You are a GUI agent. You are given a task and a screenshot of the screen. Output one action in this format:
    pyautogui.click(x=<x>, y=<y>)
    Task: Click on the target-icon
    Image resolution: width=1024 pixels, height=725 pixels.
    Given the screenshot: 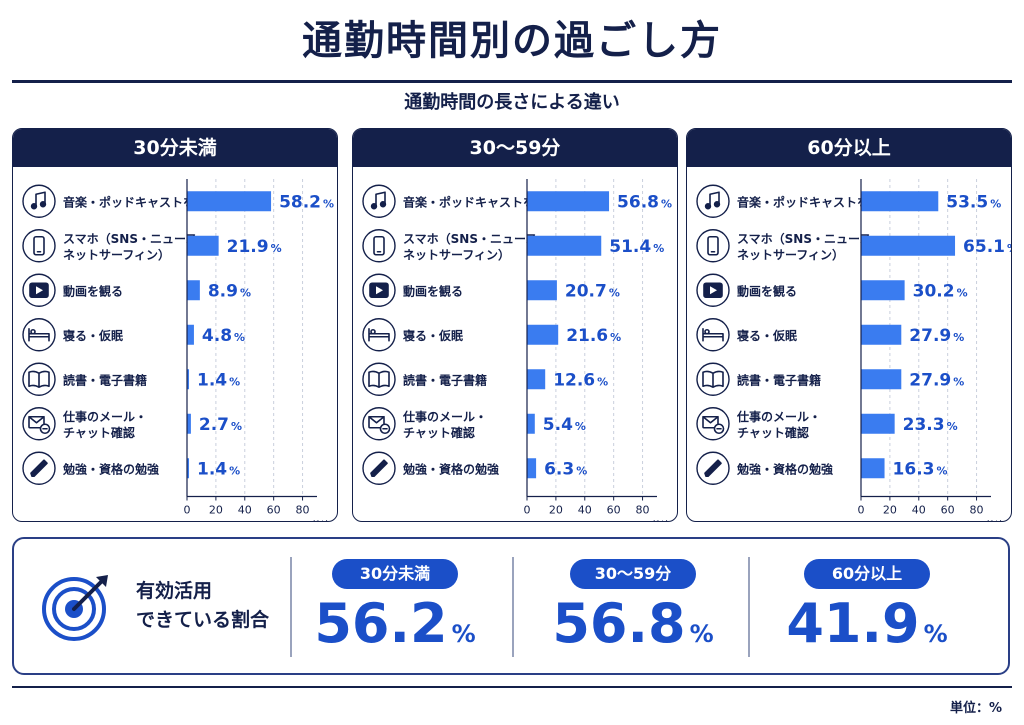 What is the action you would take?
    pyautogui.click(x=75, y=608)
    